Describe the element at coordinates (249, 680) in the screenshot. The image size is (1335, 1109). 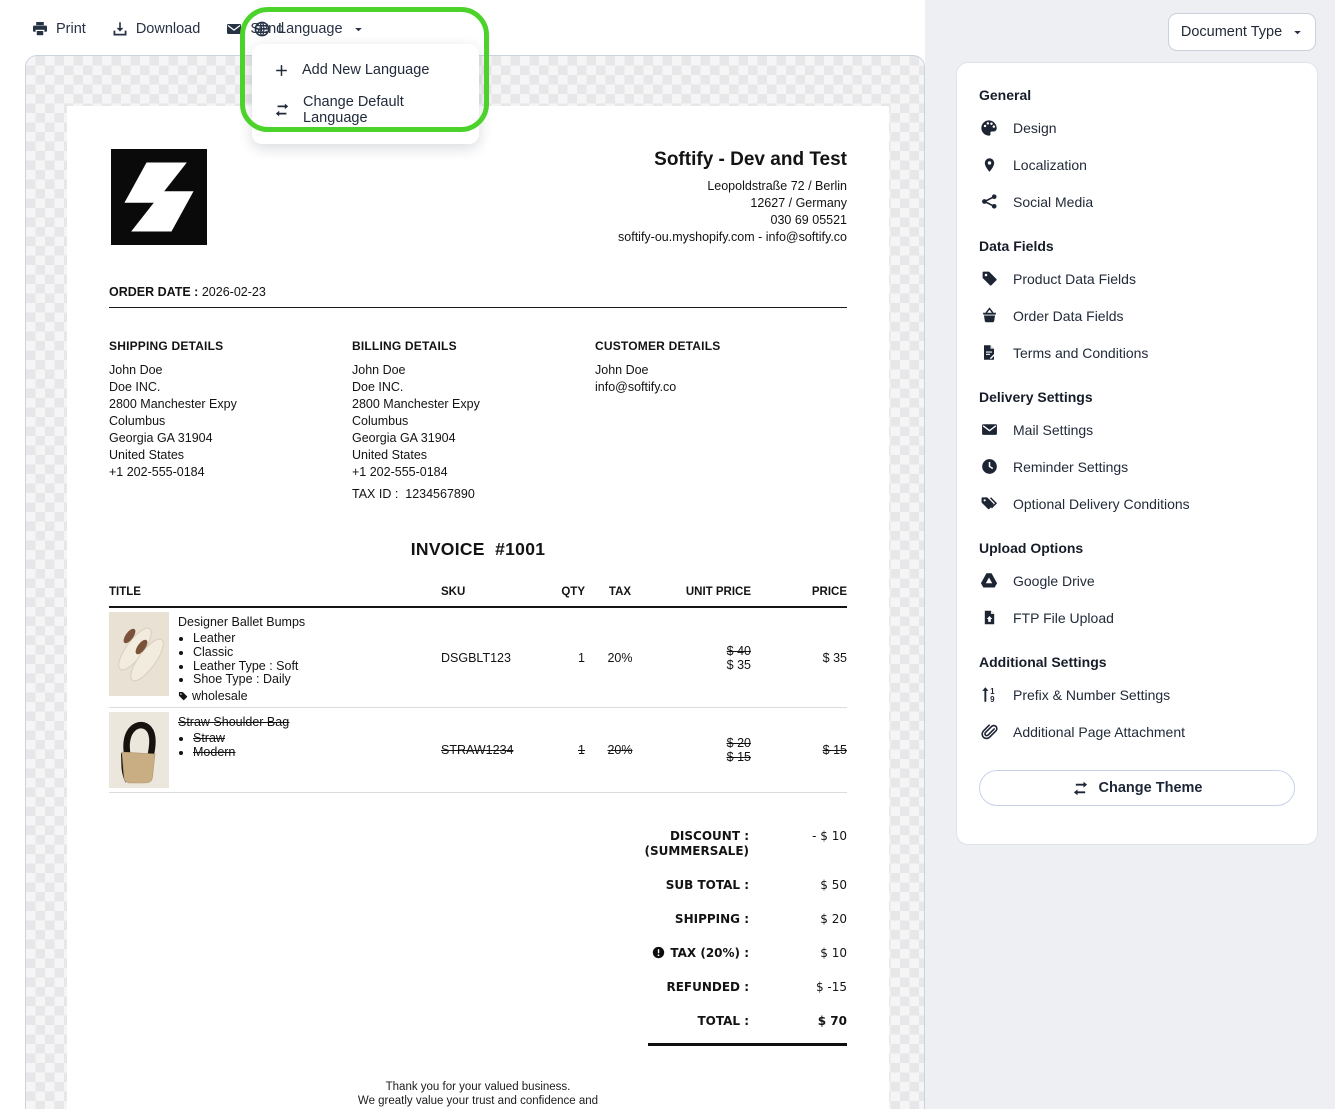
I see `product-option: Shoe Type : Daily` at that location.